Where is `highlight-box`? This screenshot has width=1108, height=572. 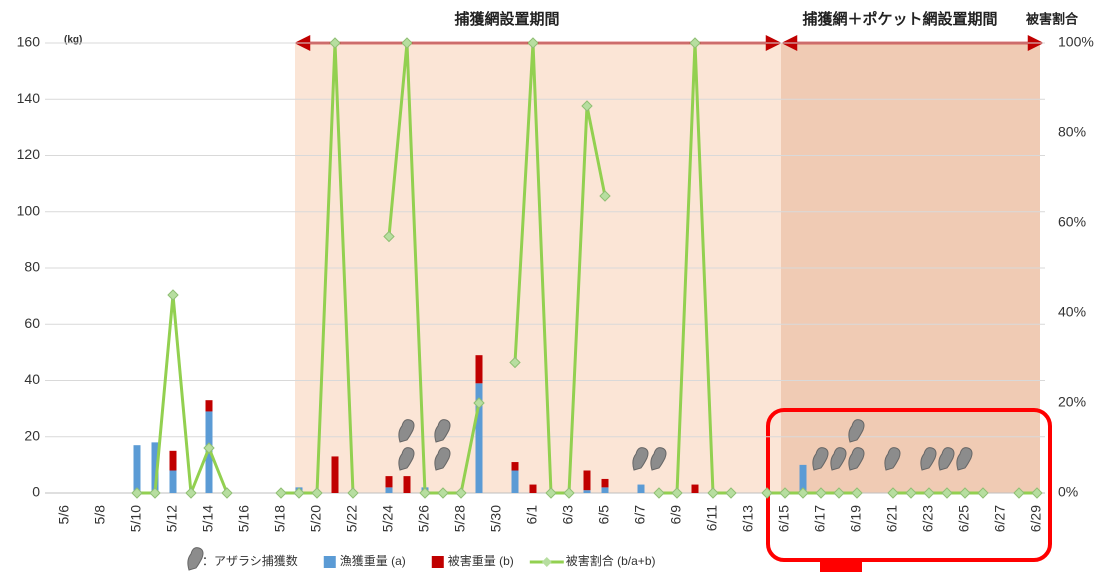
highlight-box is located at coordinates (909, 485).